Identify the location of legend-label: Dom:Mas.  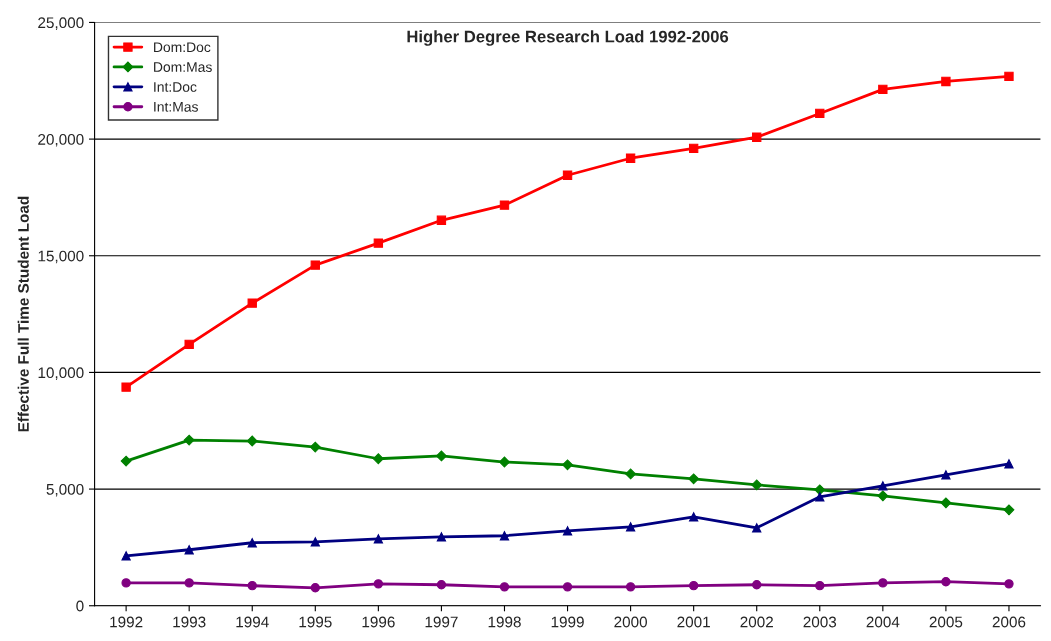
(183, 67).